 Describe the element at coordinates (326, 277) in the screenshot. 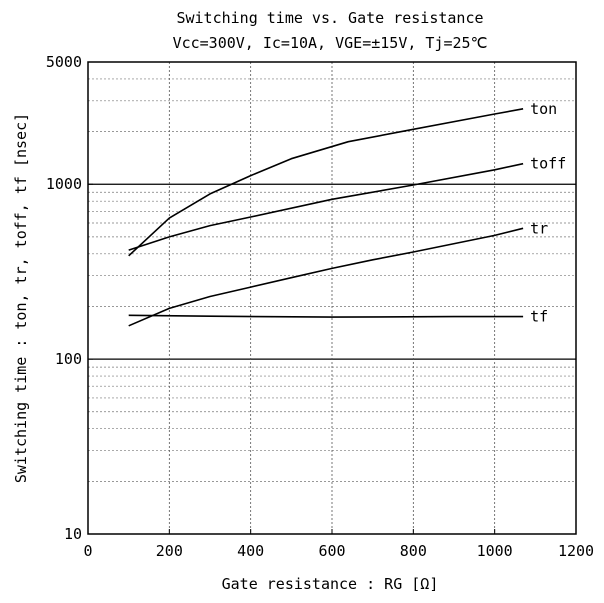

I see `series-line-tr` at that location.